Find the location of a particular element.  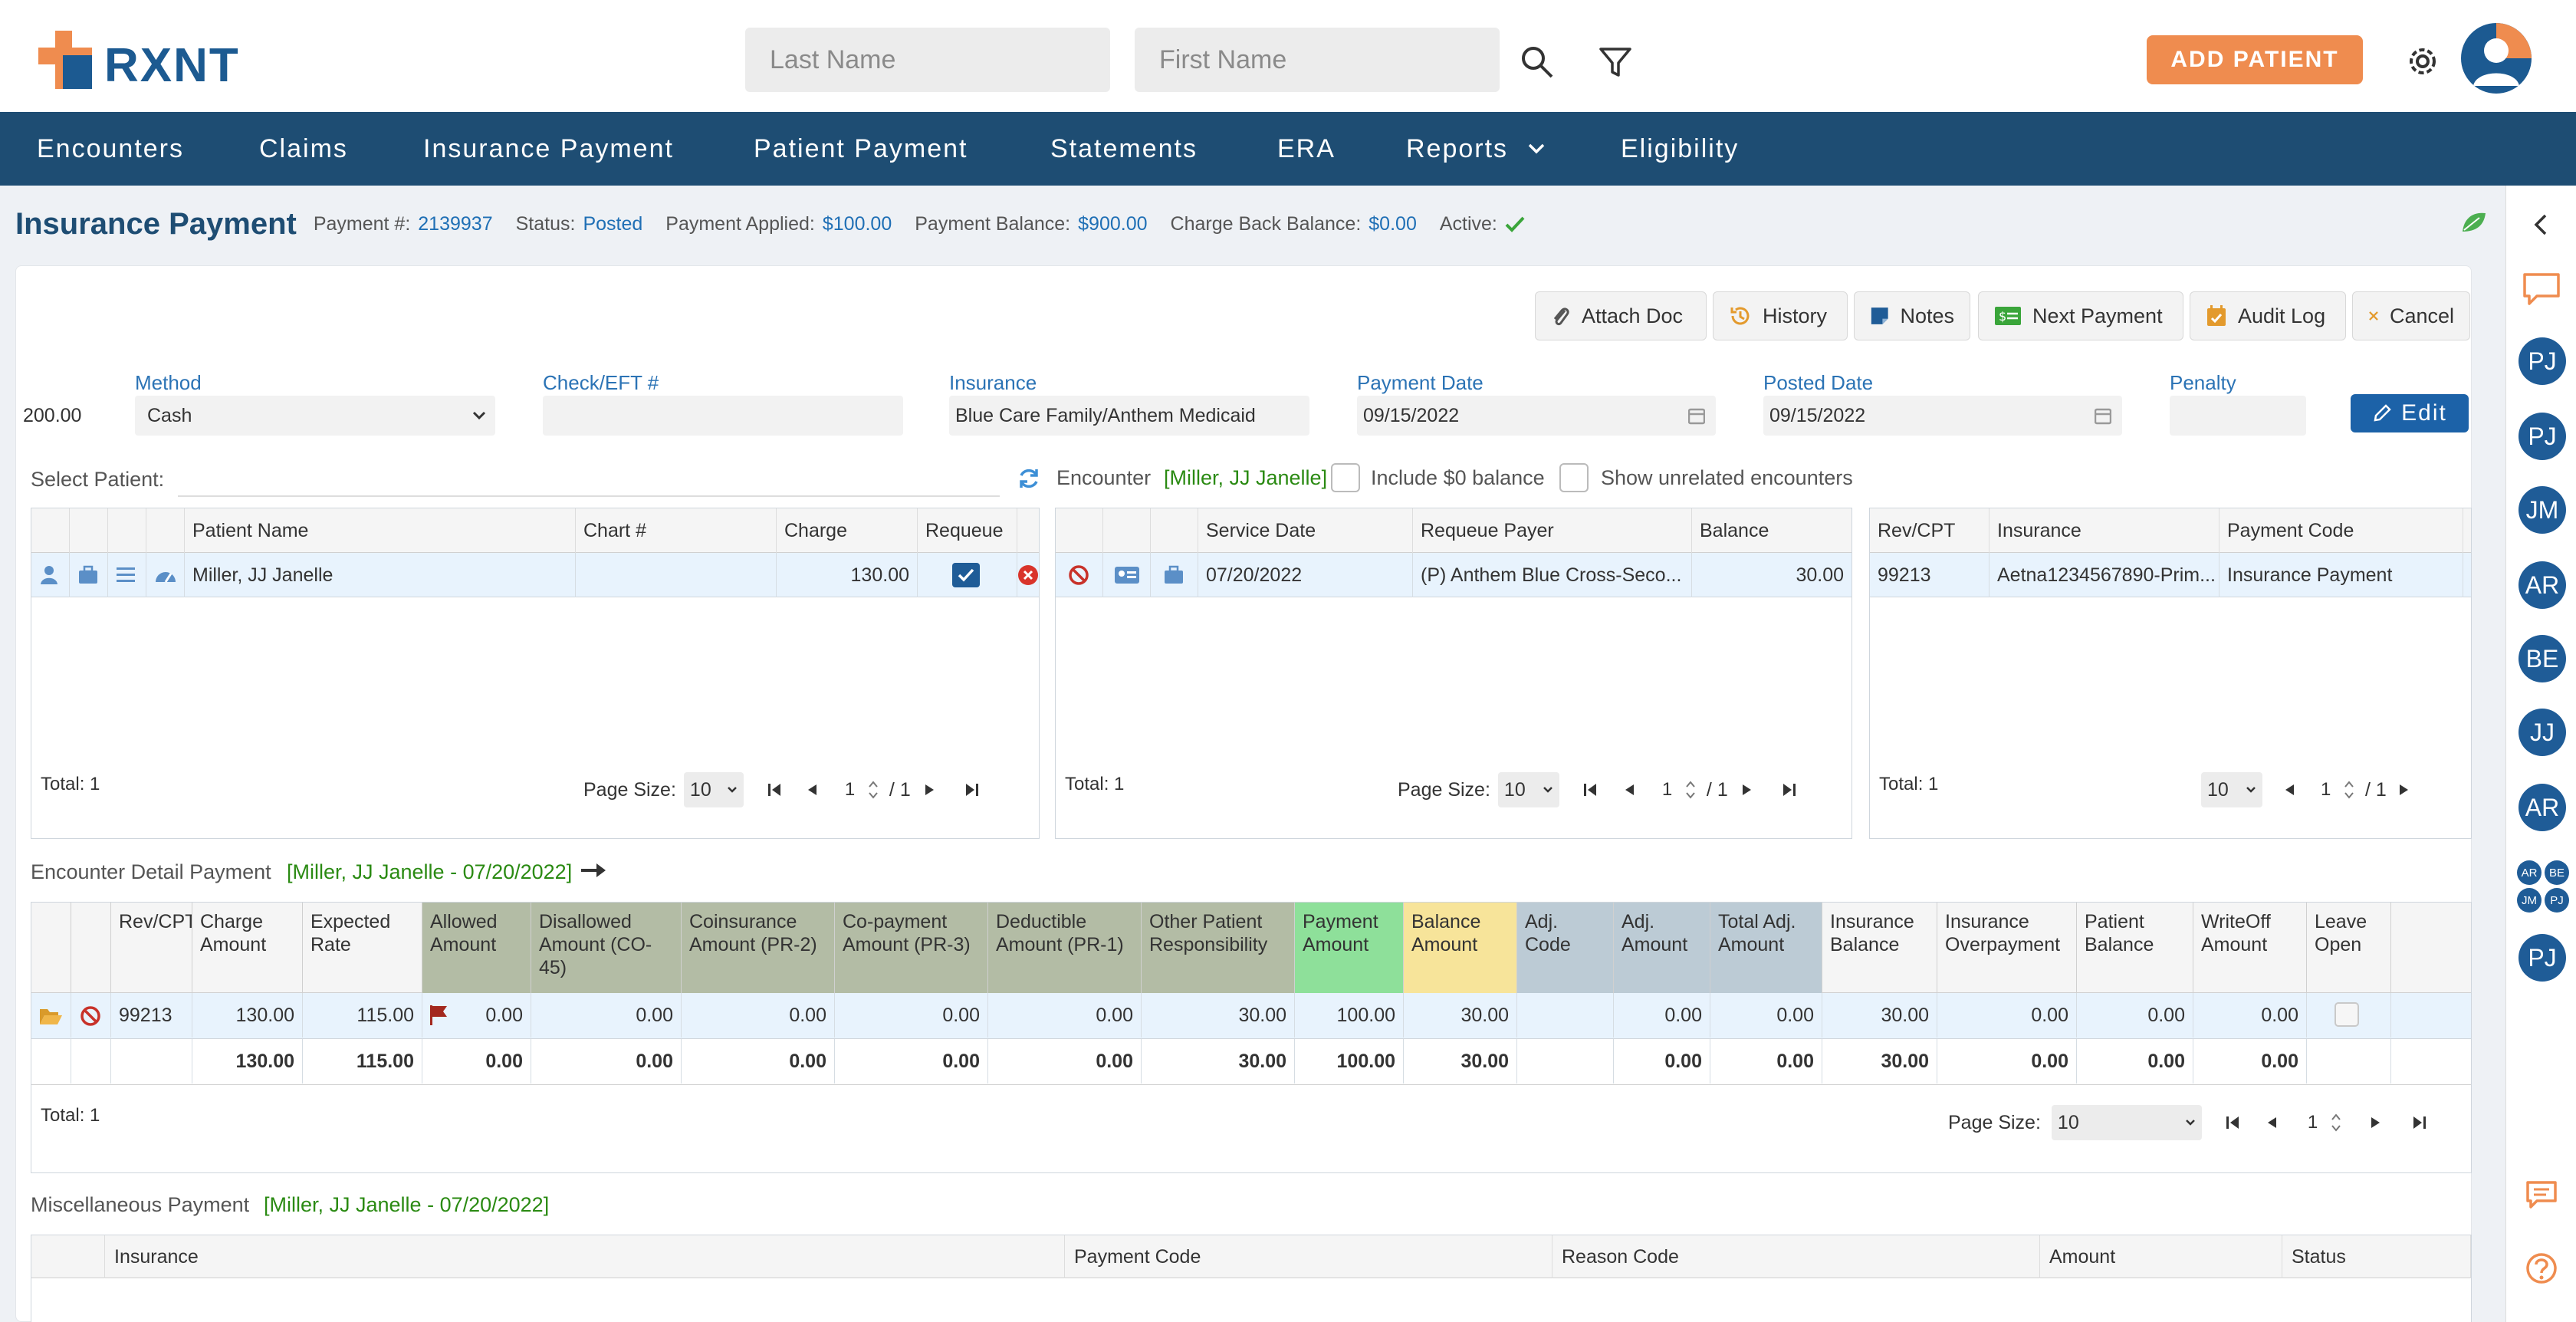

nav-era: ERA is located at coordinates (1307, 148).